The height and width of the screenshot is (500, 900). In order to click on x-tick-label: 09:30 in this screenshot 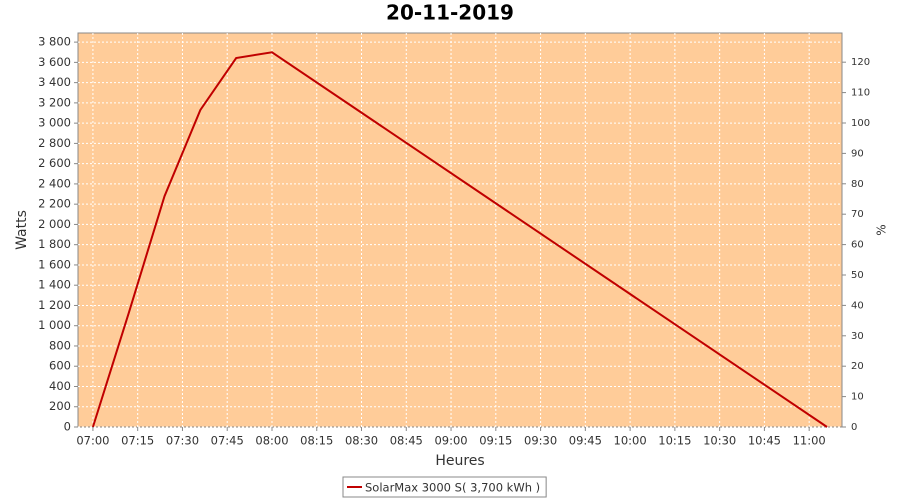, I will do `click(540, 441)`.